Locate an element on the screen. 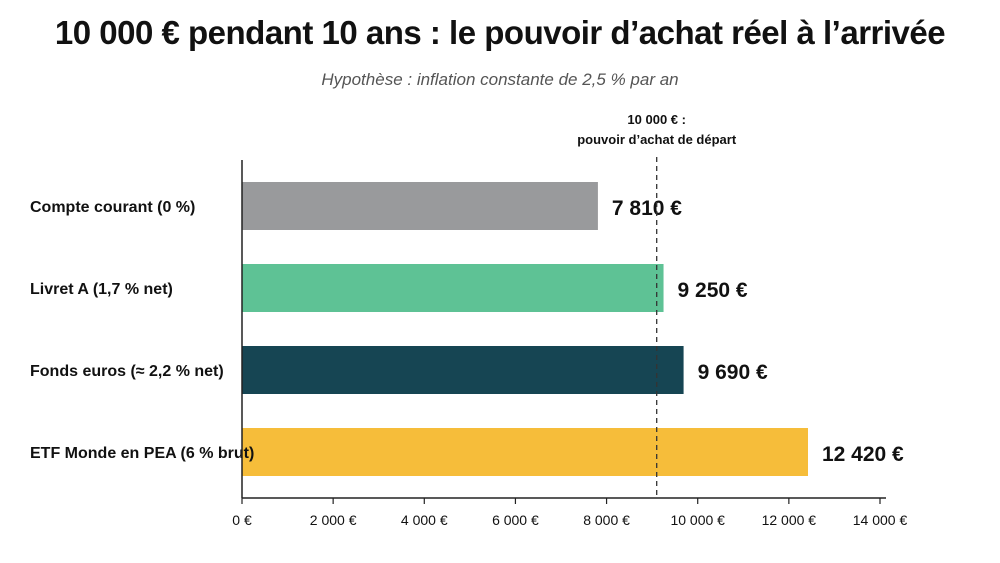 The image size is (1000, 563). reference-line-label-2: pouvoir d’achat de départ is located at coordinates (657, 139).